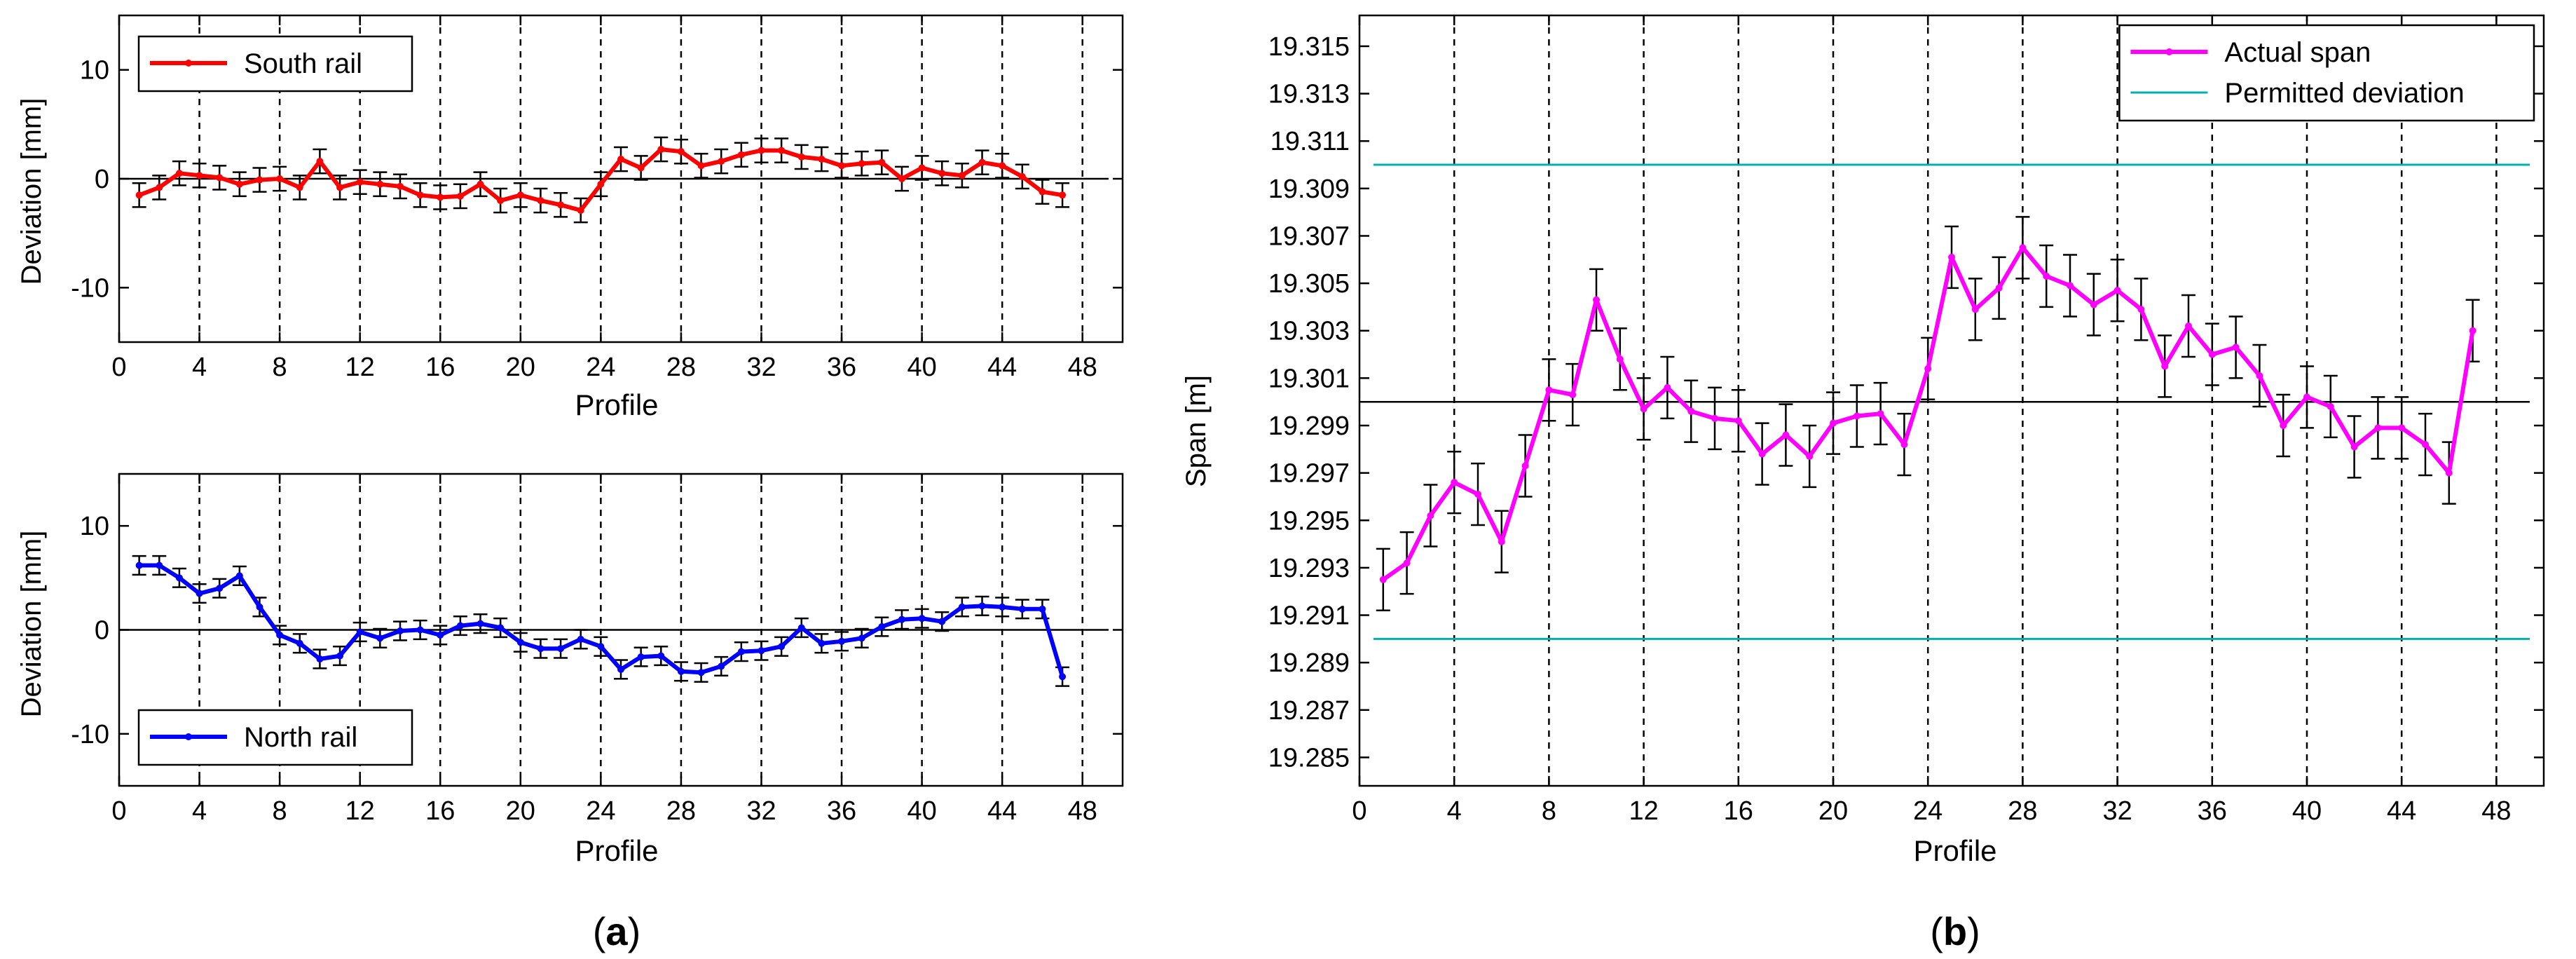  Describe the element at coordinates (681, 368) in the screenshot. I see `south-xtick-label: 28` at that location.